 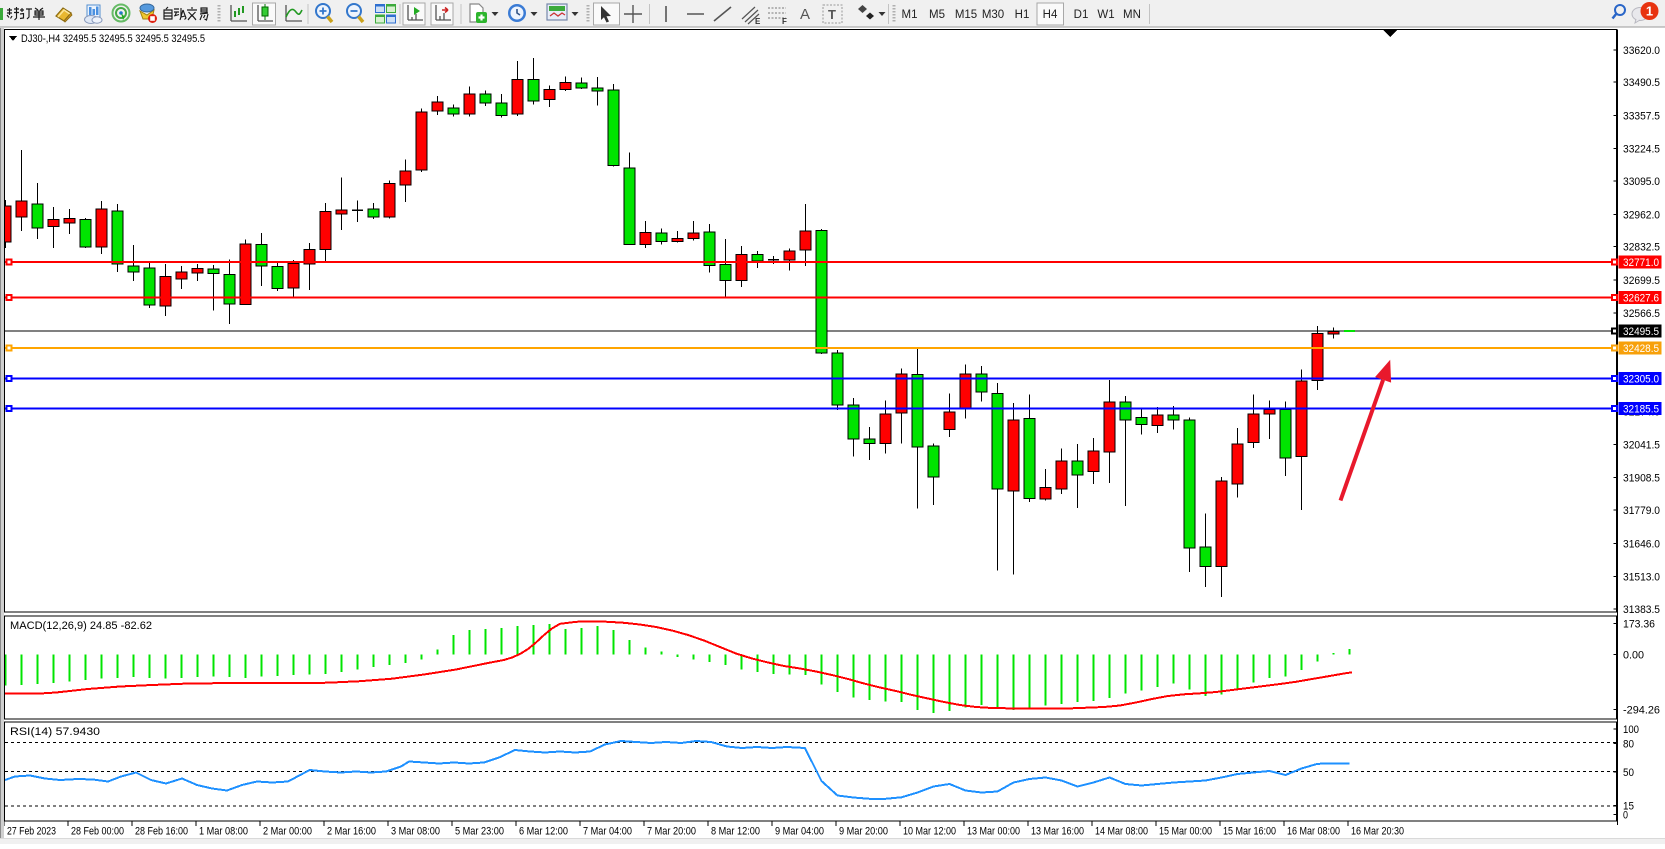 What do you see at coordinates (1641, 281) in the screenshot?
I see `svg-text: 32699.5` at bounding box center [1641, 281].